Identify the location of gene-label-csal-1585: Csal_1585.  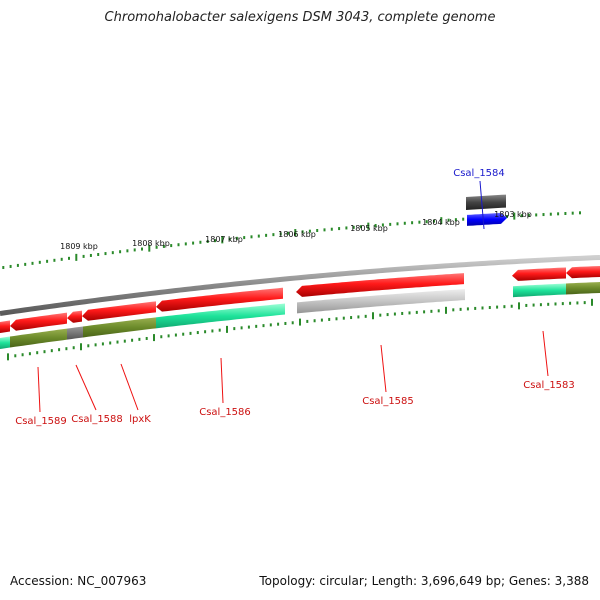
(388, 401).